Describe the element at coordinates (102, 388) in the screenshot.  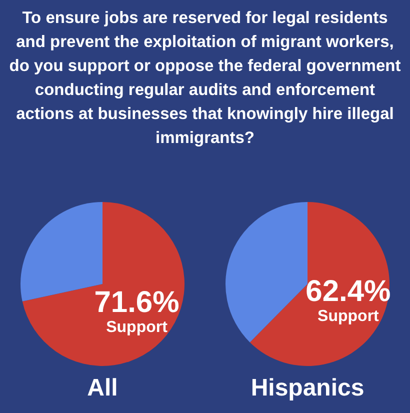
I see `text: All` at that location.